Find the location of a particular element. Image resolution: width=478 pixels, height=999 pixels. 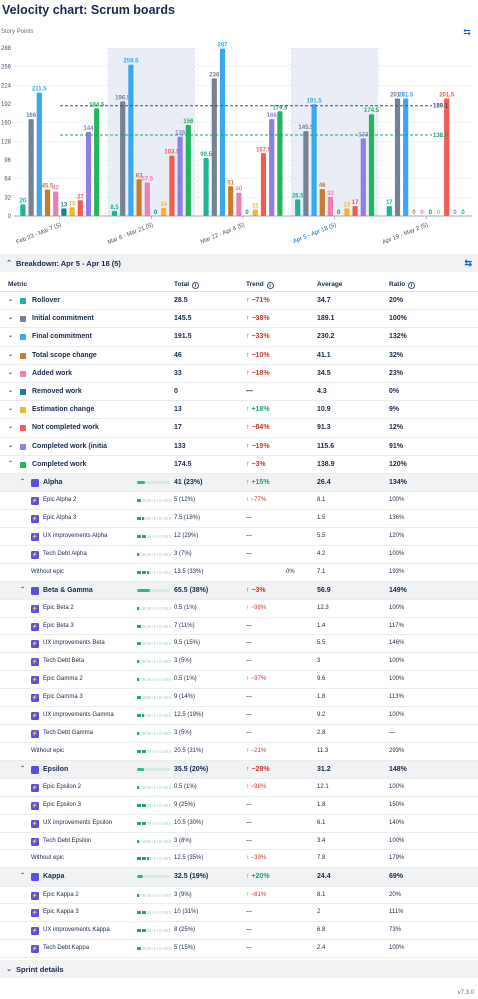

epic-row: ⚡ UX improvements Kappa 8 (25%) — 6.8 73% is located at coordinates (239, 931).